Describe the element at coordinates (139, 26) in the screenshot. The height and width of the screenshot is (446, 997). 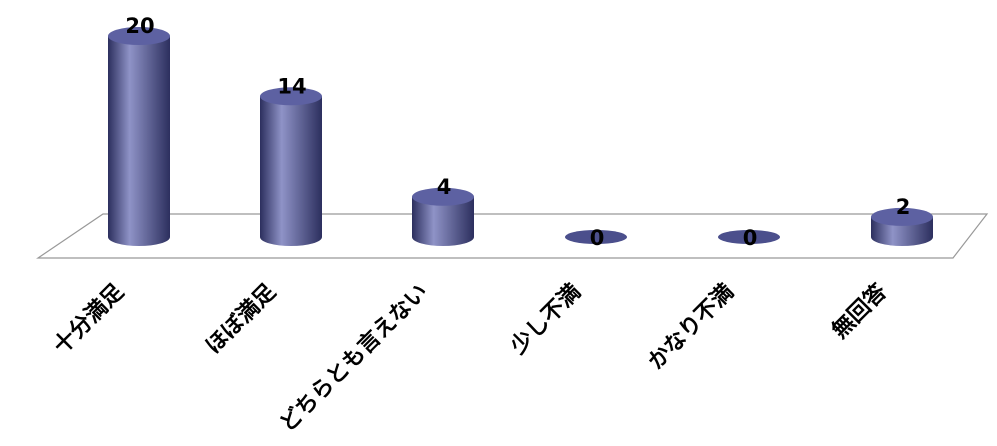
I see `data-label: 20` at that location.